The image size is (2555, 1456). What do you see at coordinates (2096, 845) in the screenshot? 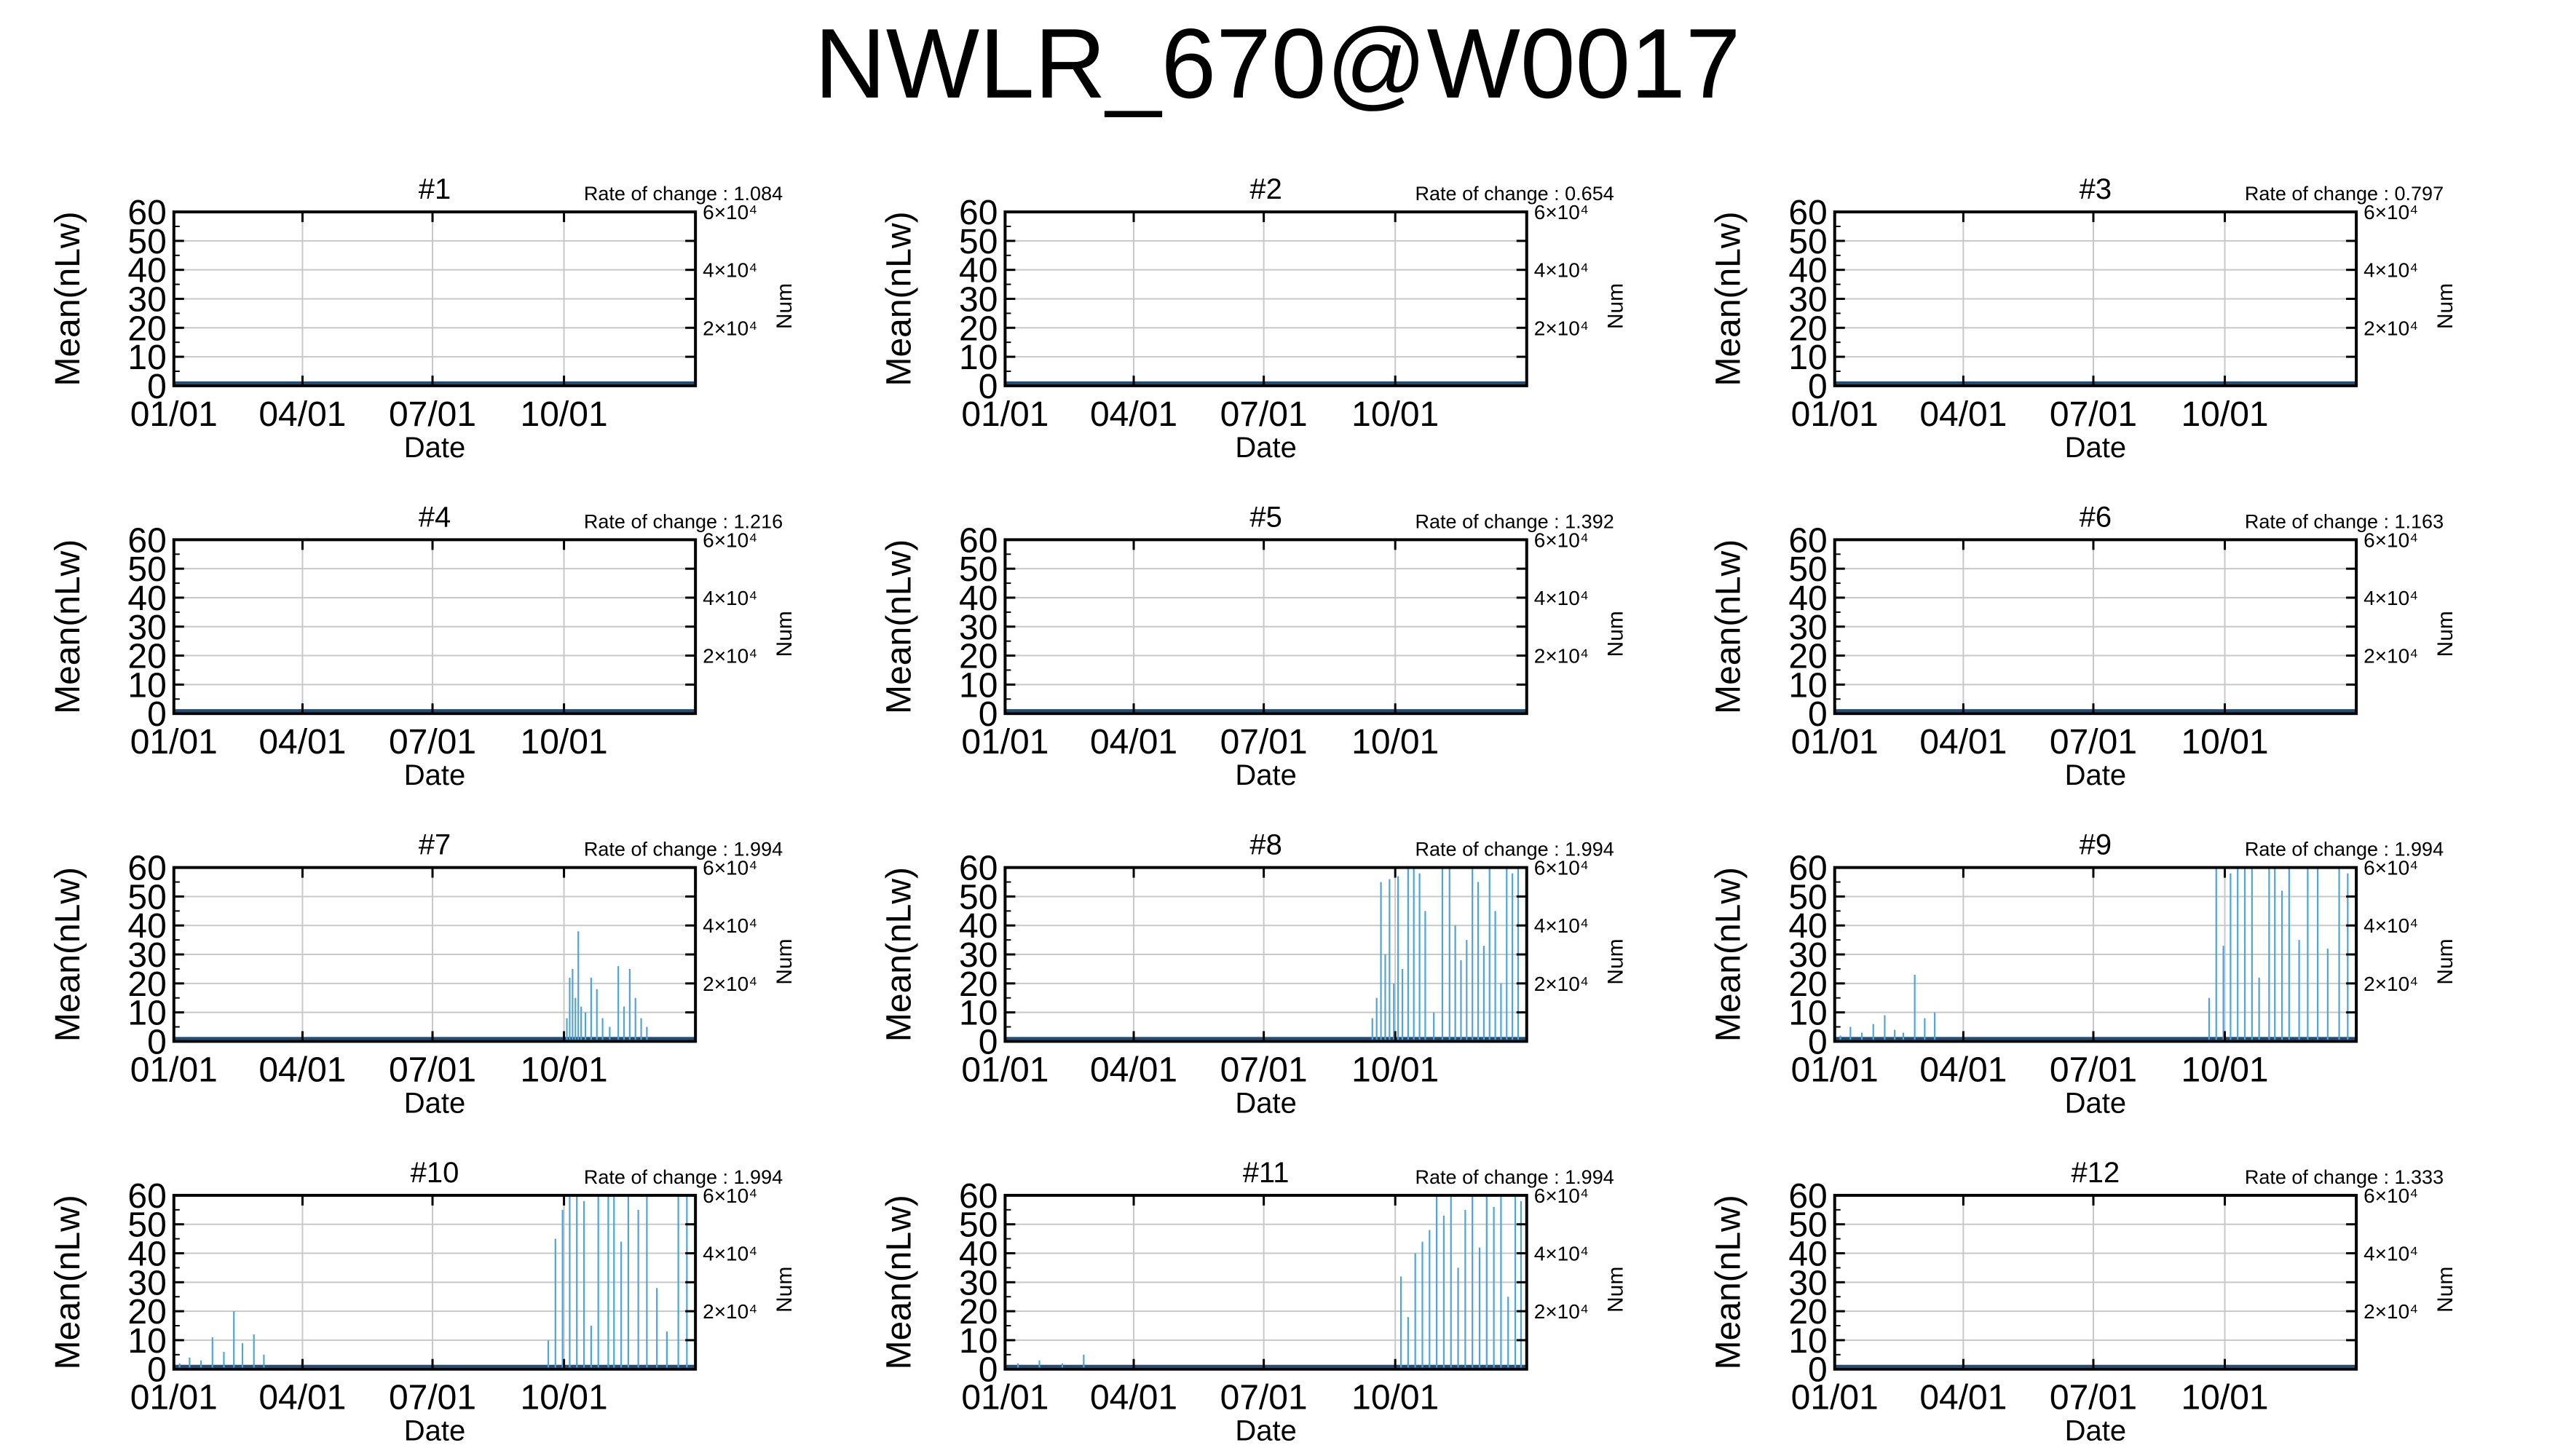
I see `panel-title: #9` at bounding box center [2096, 845].